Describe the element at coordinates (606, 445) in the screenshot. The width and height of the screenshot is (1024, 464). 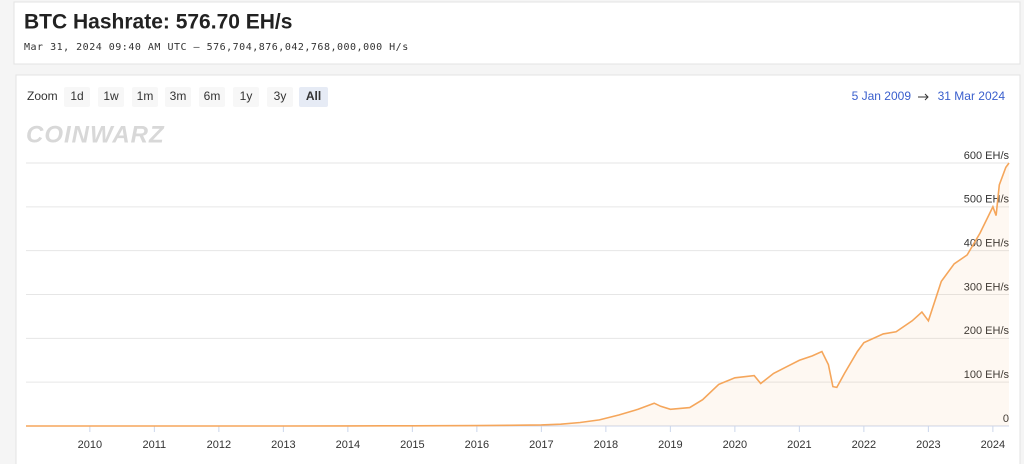
I see `x-tick-label: 2018` at that location.